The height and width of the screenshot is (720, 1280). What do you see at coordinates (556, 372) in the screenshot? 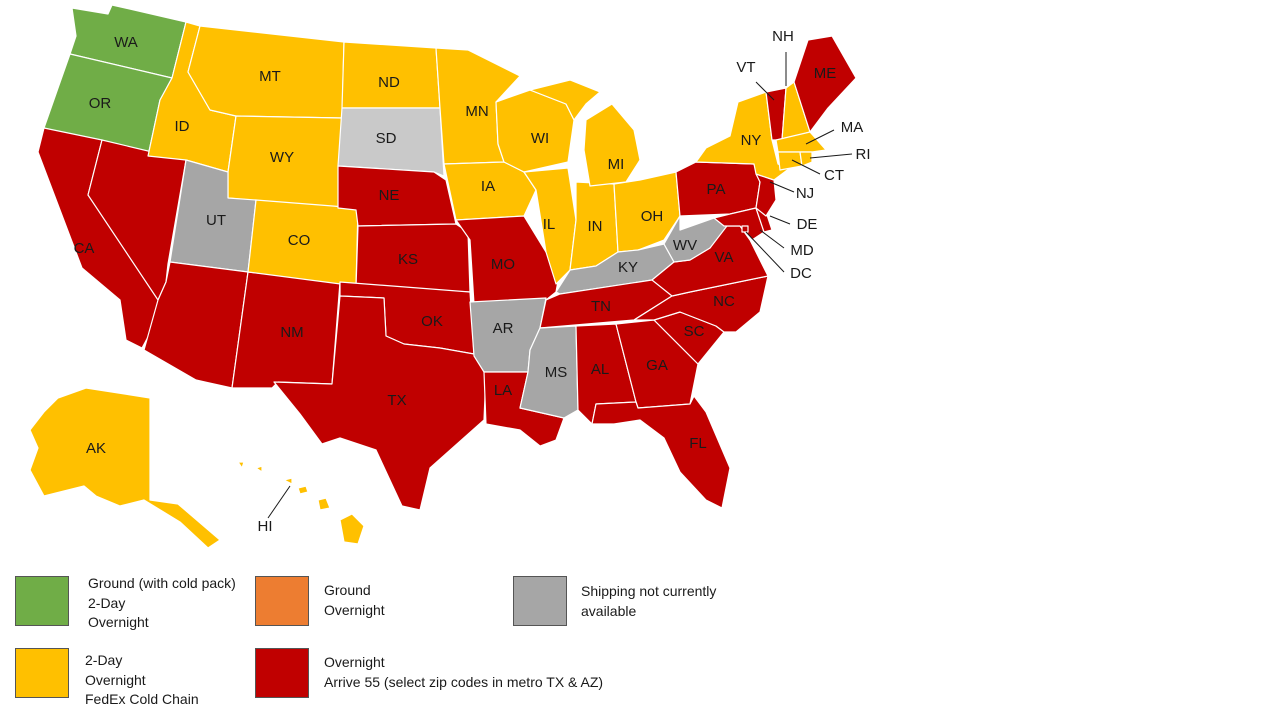
I see `label-MS: MS` at bounding box center [556, 372].